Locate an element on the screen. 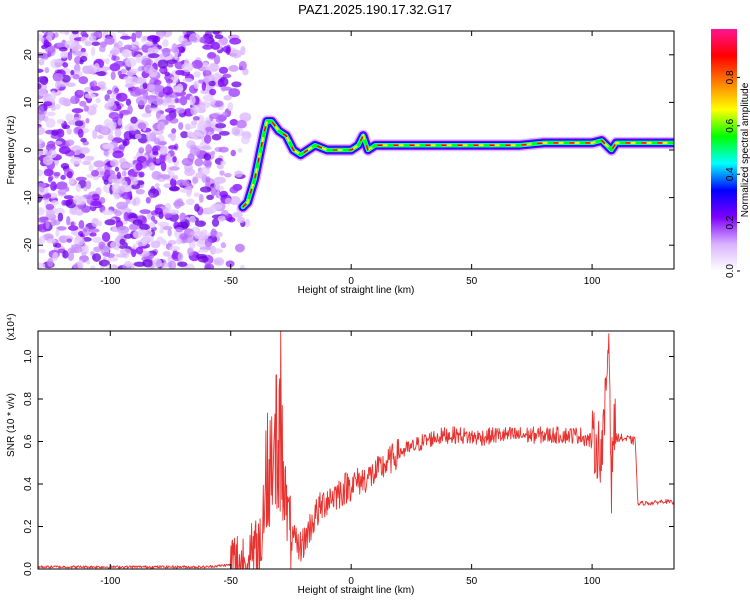 Image resolution: width=750 pixels, height=600 pixels. colorbar-tick-label: 0.4 is located at coordinates (730, 174).